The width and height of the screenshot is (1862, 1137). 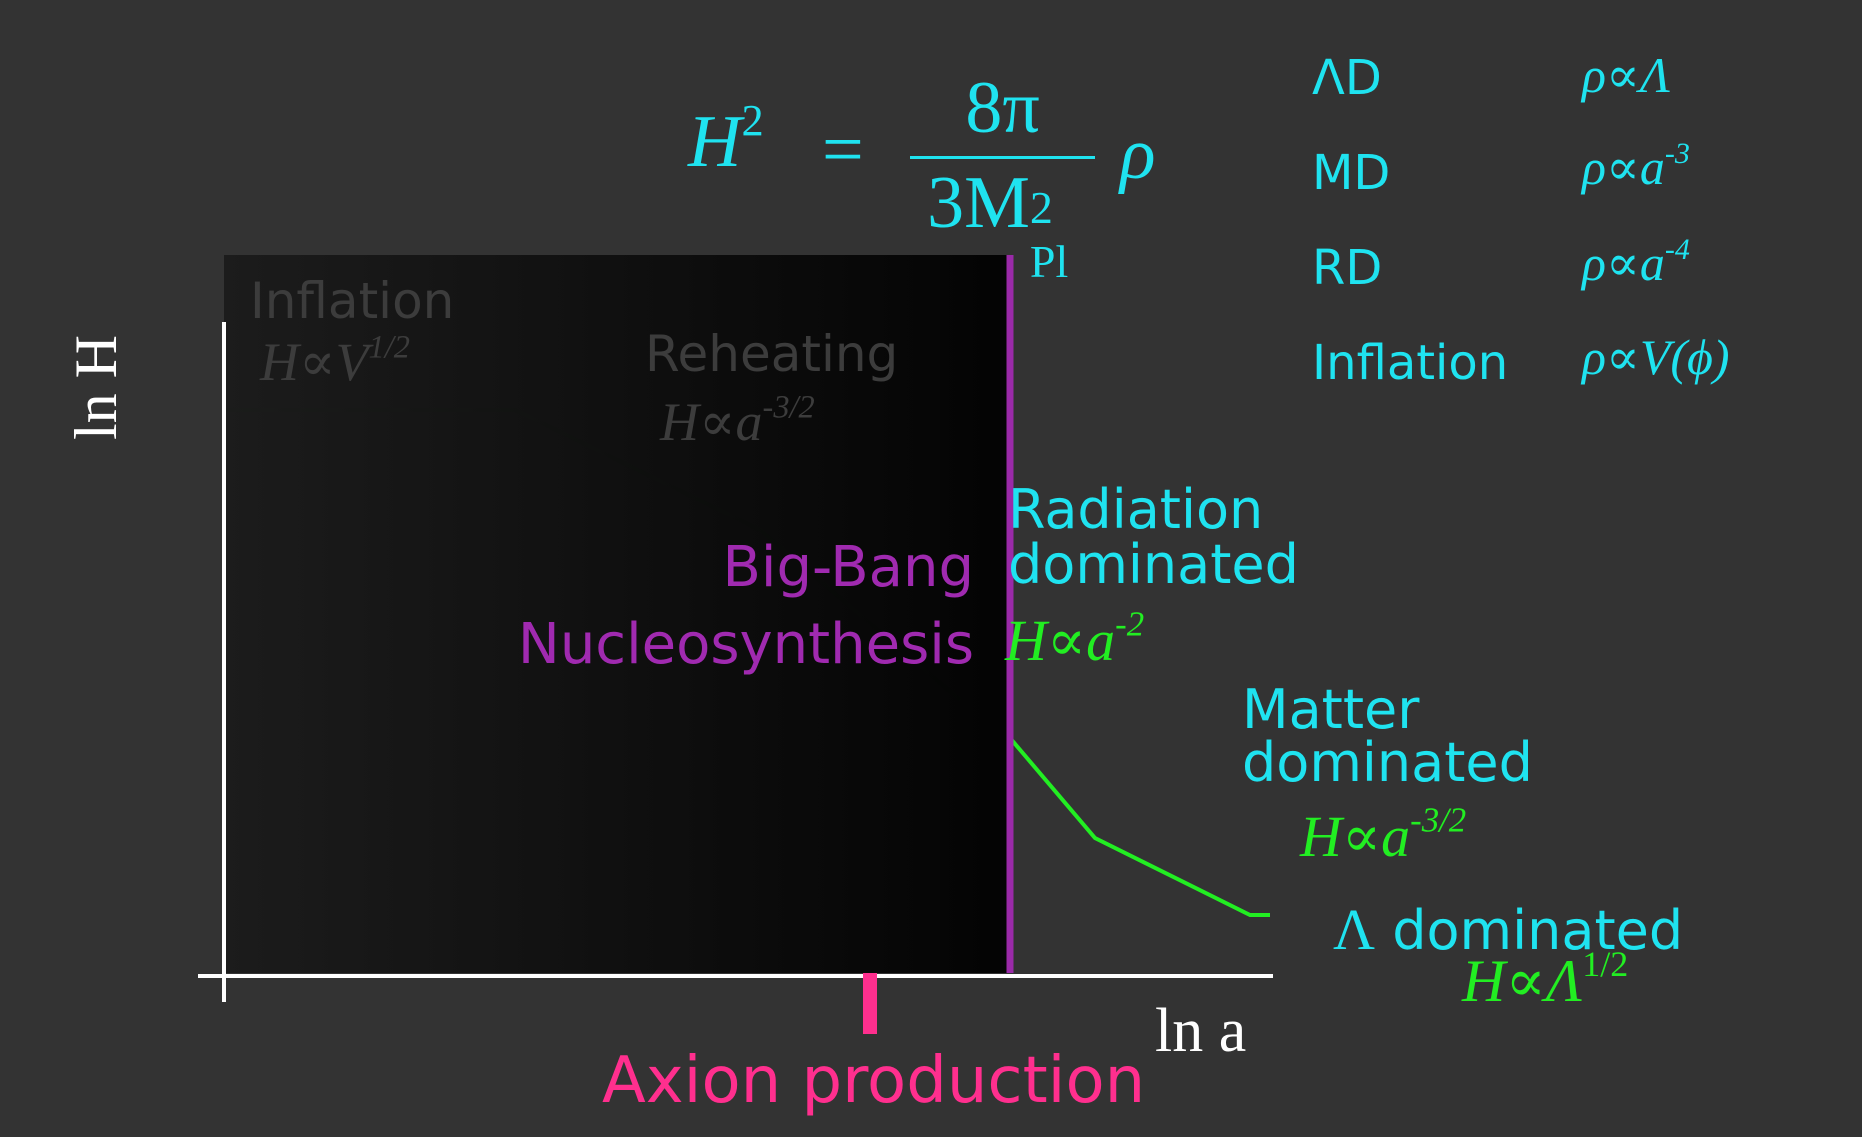 What do you see at coordinates (1331, 709) in the screenshot?
I see `matter-label-line1: Matter` at bounding box center [1331, 709].